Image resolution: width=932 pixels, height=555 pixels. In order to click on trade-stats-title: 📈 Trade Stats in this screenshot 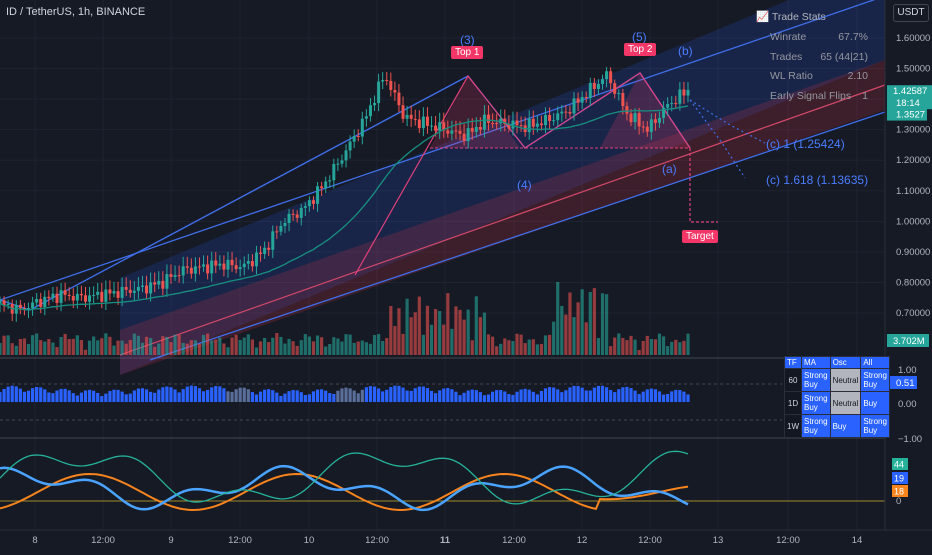, I will do `click(791, 17)`.